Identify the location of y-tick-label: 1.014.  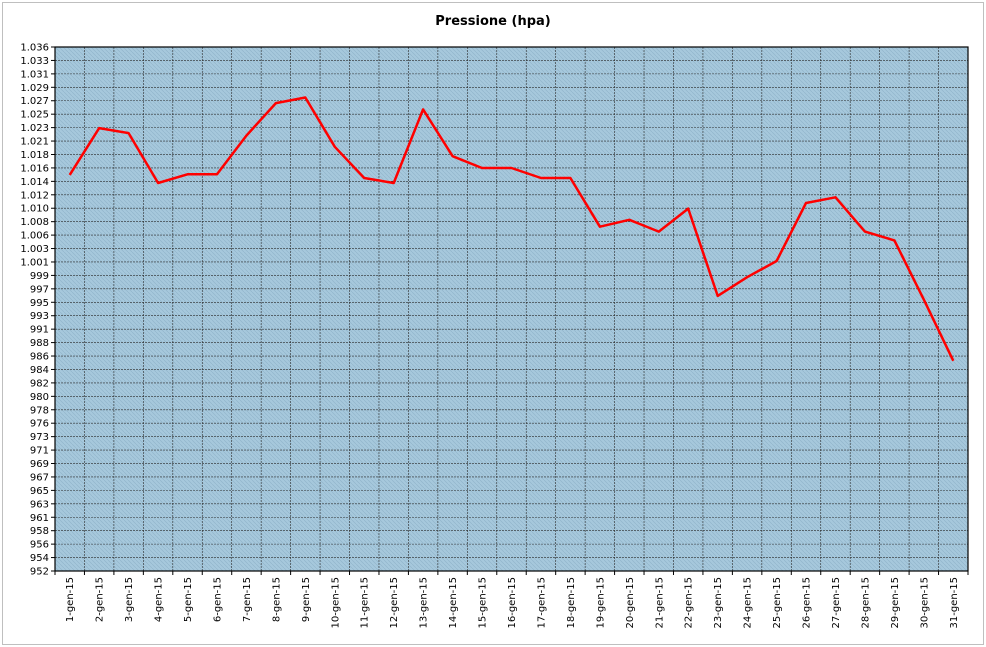
(34, 182).